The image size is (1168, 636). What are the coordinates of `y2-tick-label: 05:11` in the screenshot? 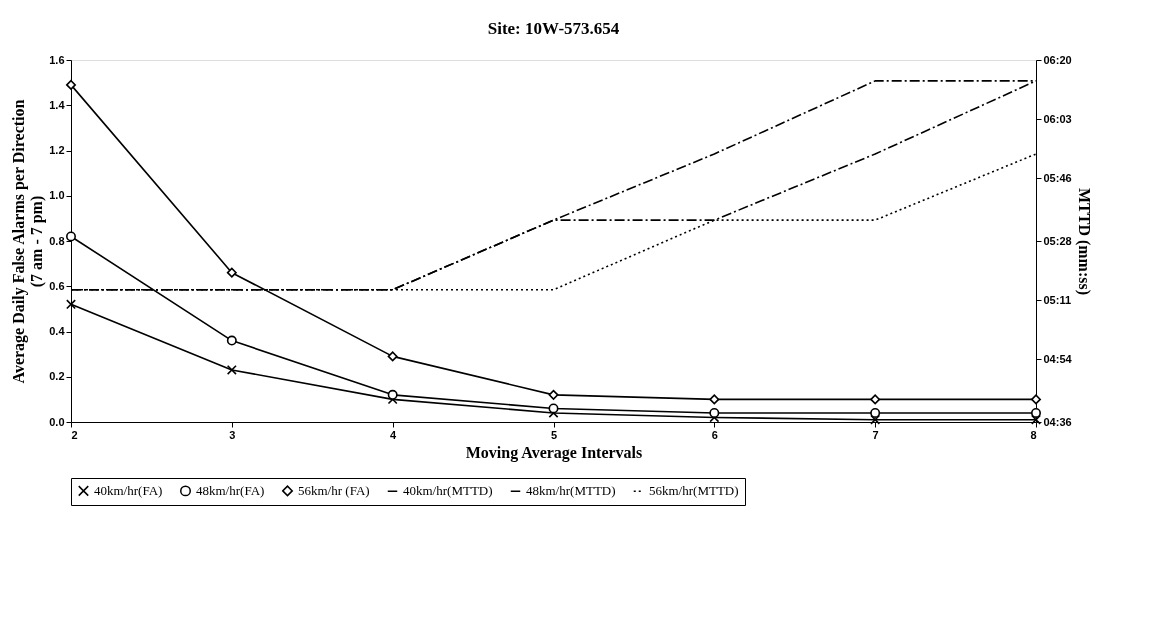 It's located at (1057, 299).